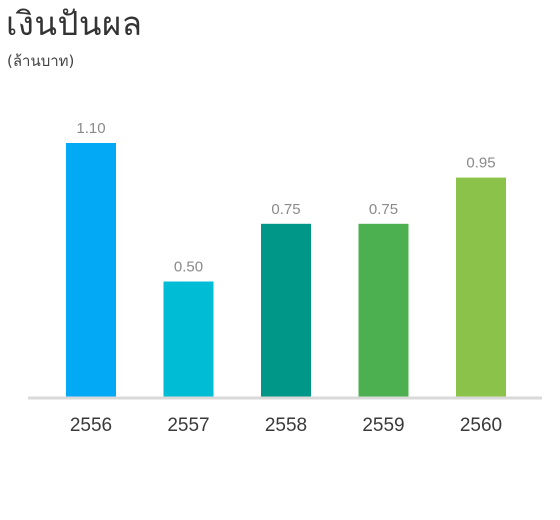  I want to click on chart-subtitle: (ล้านบาท), so click(41, 61).